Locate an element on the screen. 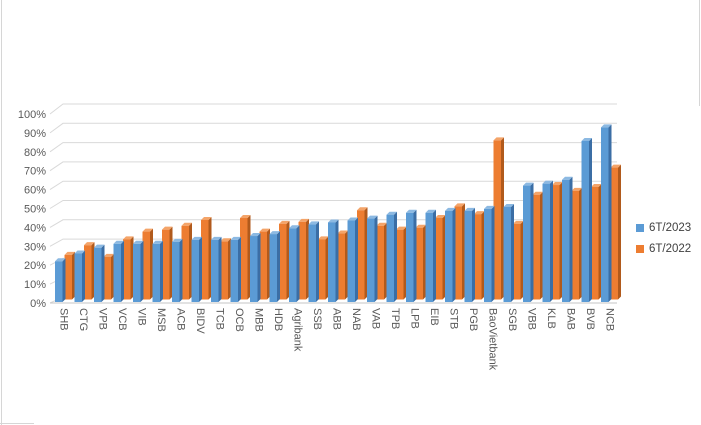 The width and height of the screenshot is (701, 425). bar-SSB-6T/2023-side is located at coordinates (317, 261).